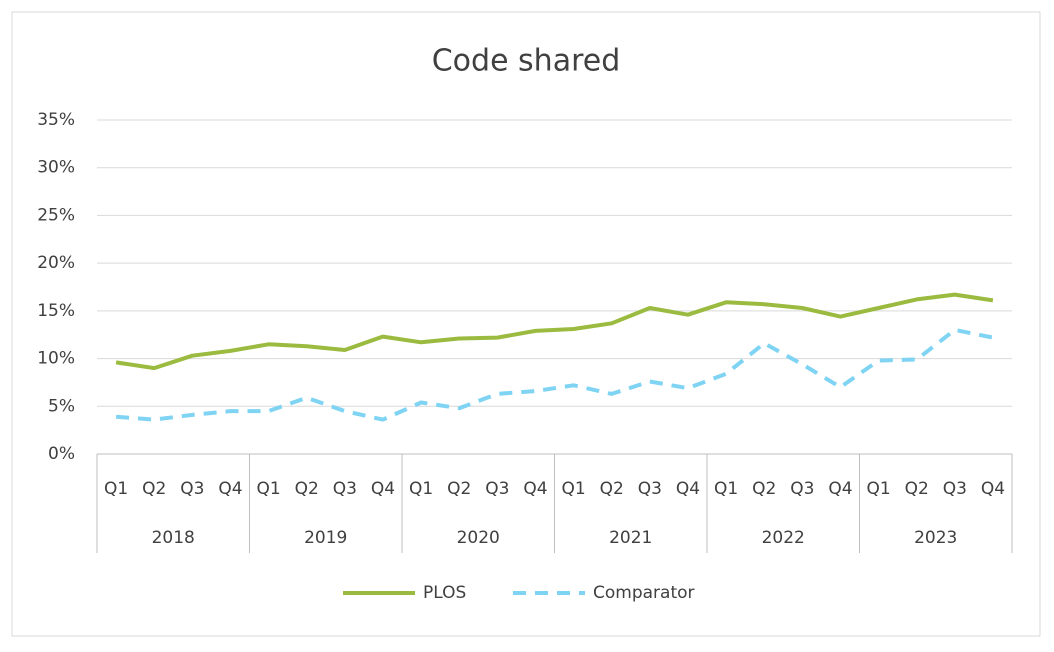  Describe the element at coordinates (56, 215) in the screenshot. I see `y-tick-label: 25%` at that location.